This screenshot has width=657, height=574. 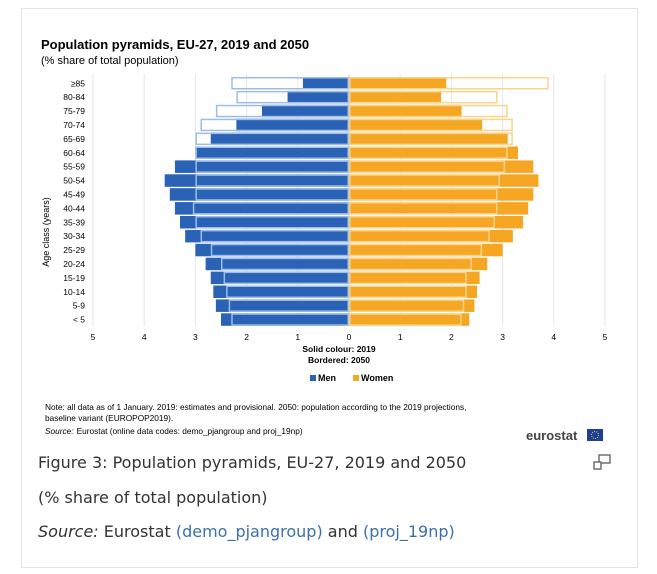 What do you see at coordinates (356, 378) in the screenshot?
I see `legend-swatch-women` at bounding box center [356, 378].